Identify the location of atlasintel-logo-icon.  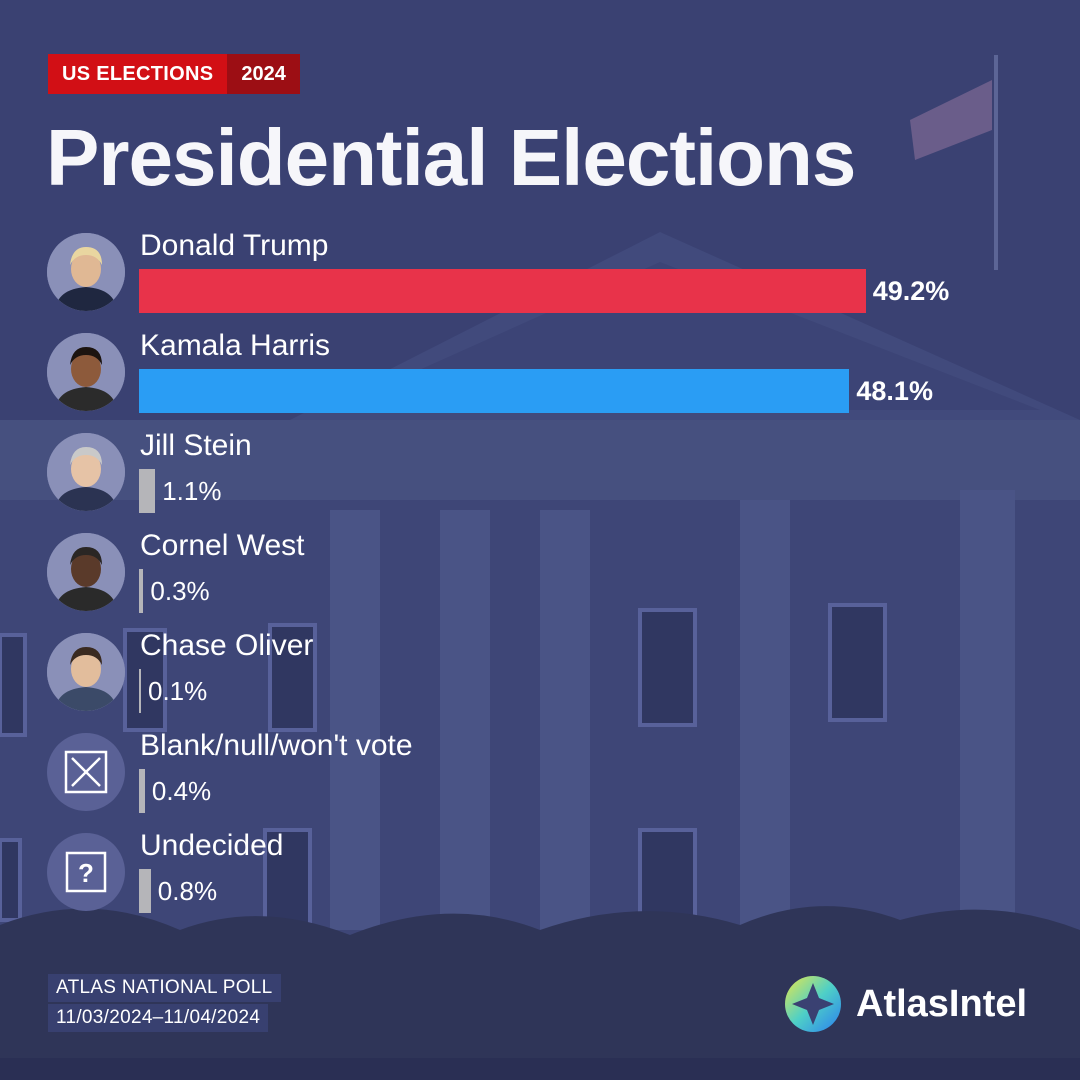
(813, 1004).